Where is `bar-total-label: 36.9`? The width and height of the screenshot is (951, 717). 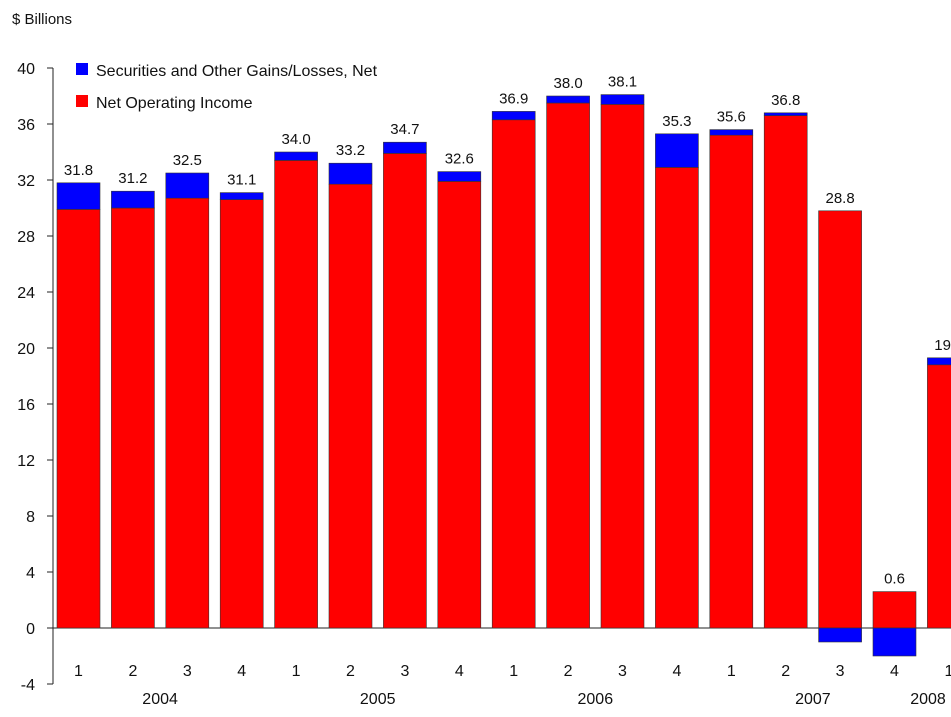 bar-total-label: 36.9 is located at coordinates (513, 98).